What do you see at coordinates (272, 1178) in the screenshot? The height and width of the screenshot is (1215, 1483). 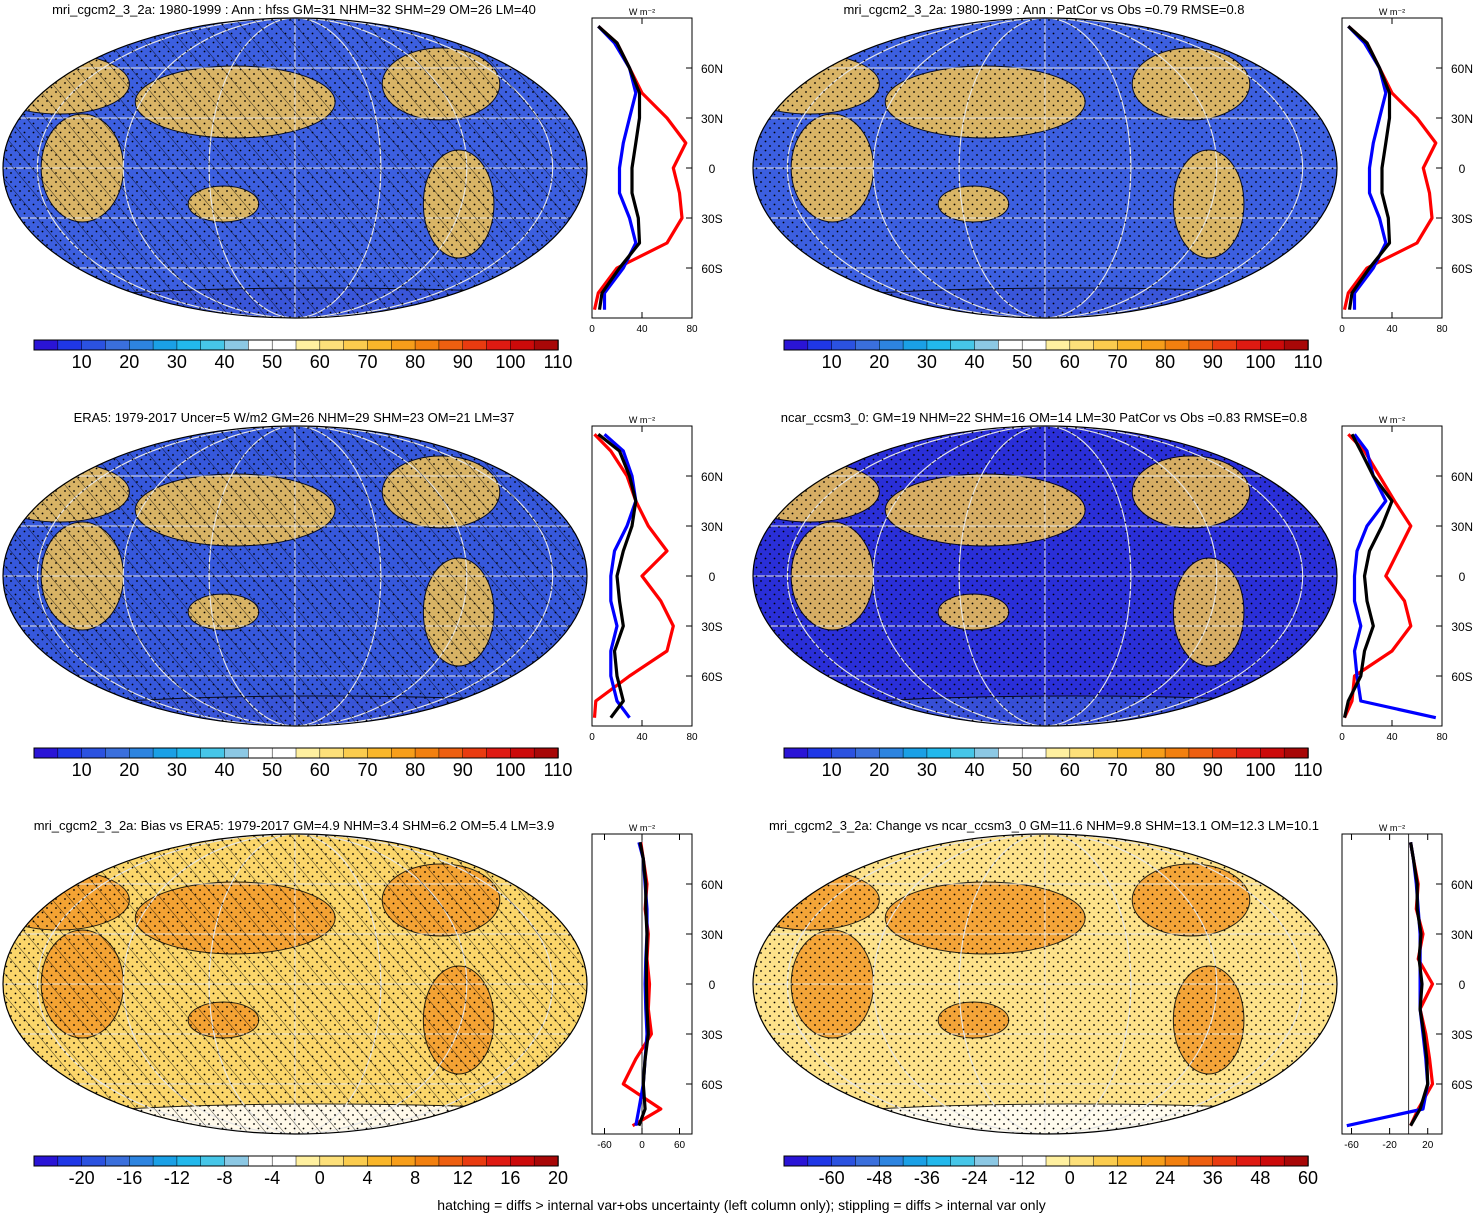 I see `colorbar-label: -4` at bounding box center [272, 1178].